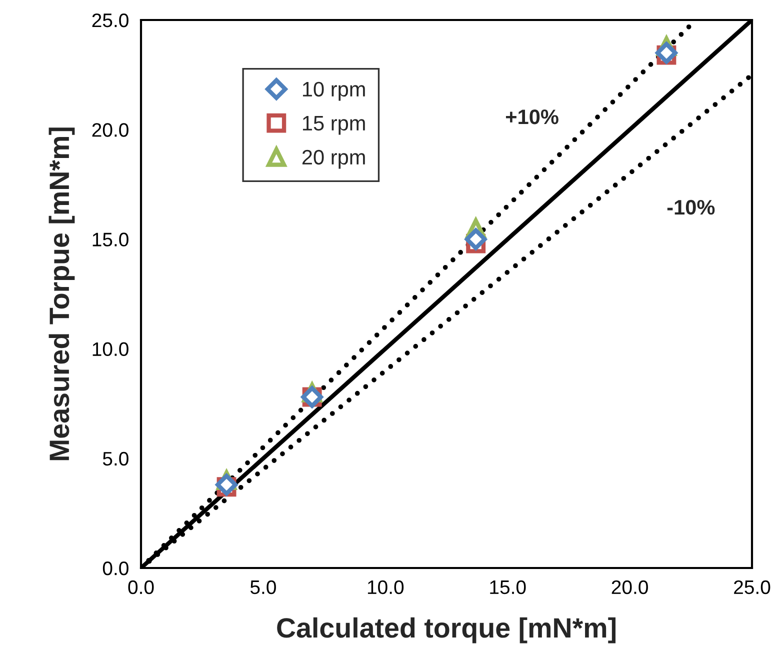  What do you see at coordinates (110, 130) in the screenshot?
I see `y-tick-label: 20.0` at bounding box center [110, 130].